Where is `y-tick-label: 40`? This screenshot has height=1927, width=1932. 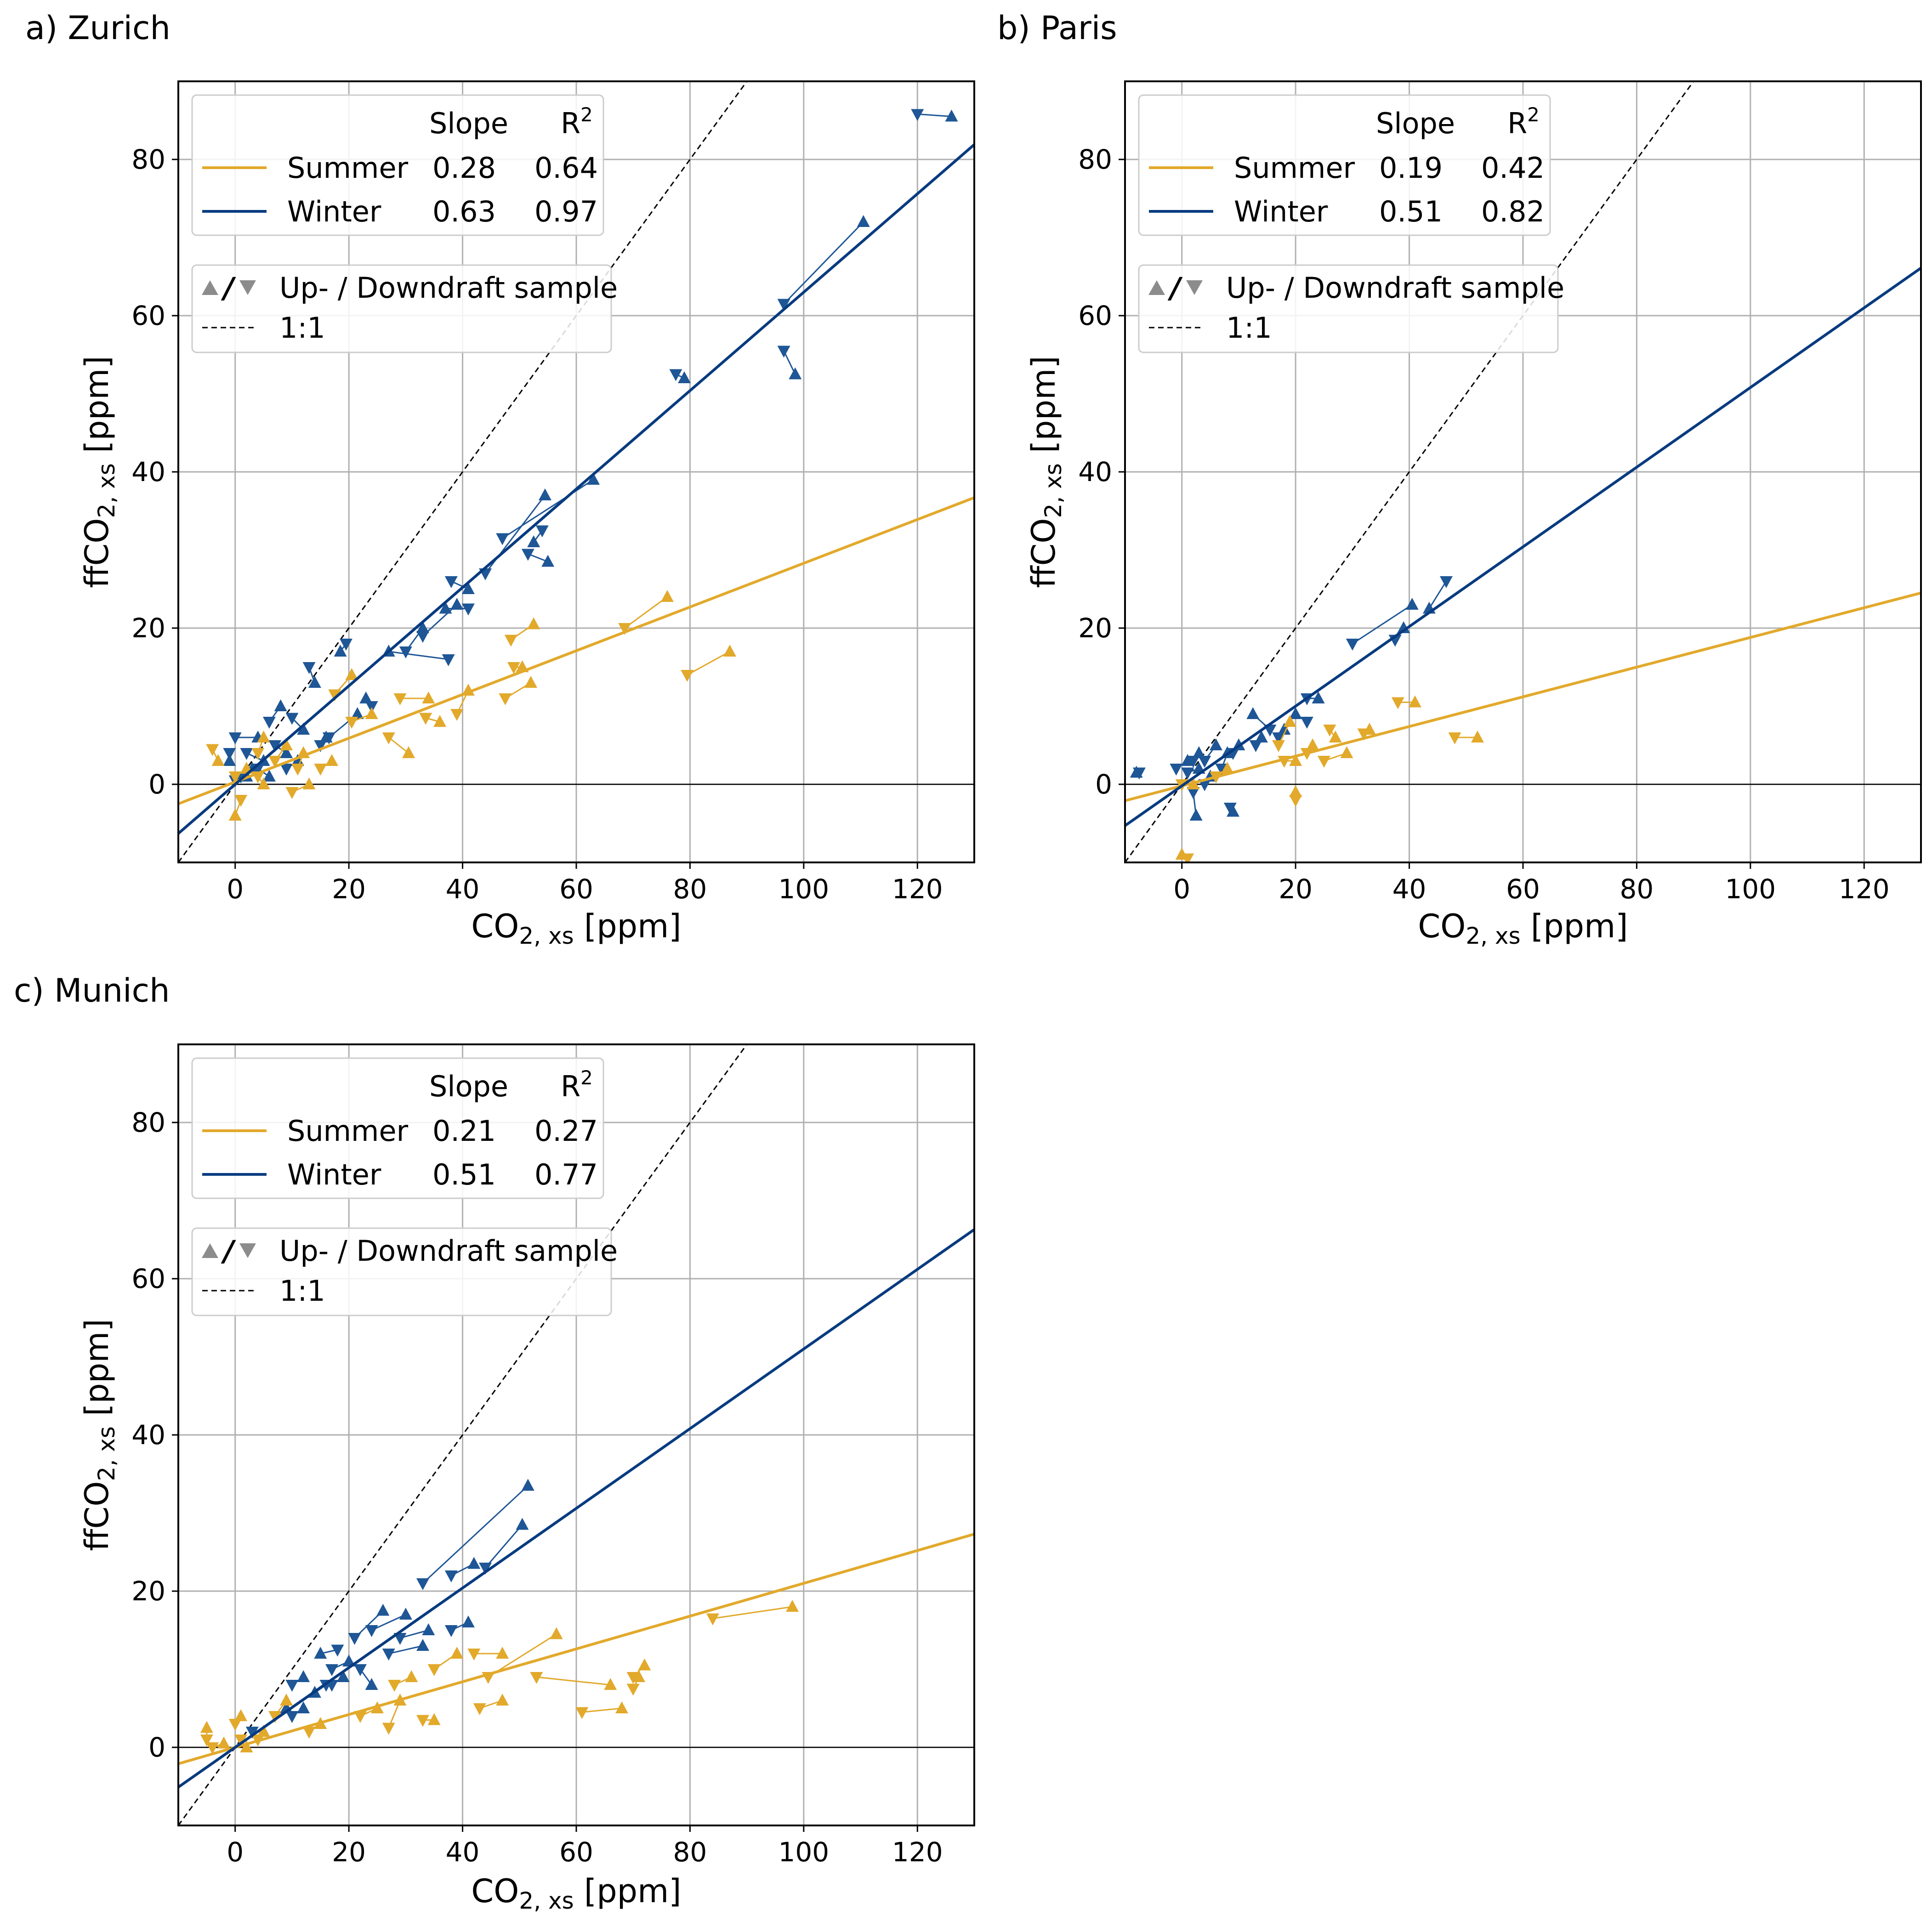
y-tick-label: 40 is located at coordinates (148, 1435).